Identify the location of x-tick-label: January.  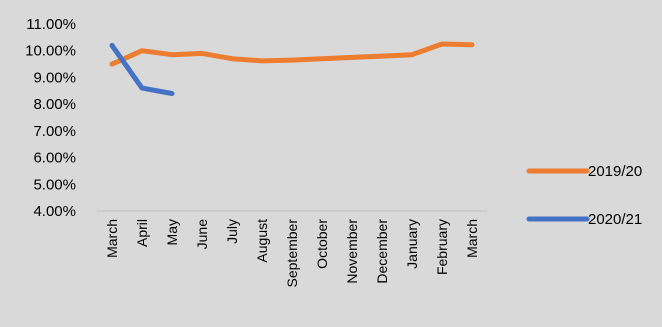
(412, 244).